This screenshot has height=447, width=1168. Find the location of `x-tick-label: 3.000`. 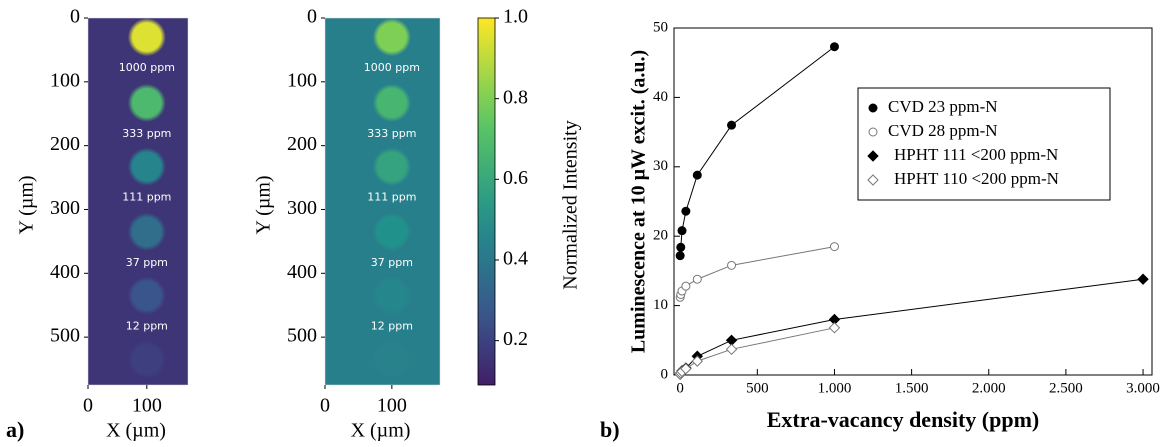

x-tick-label: 3.000 is located at coordinates (1143, 388).